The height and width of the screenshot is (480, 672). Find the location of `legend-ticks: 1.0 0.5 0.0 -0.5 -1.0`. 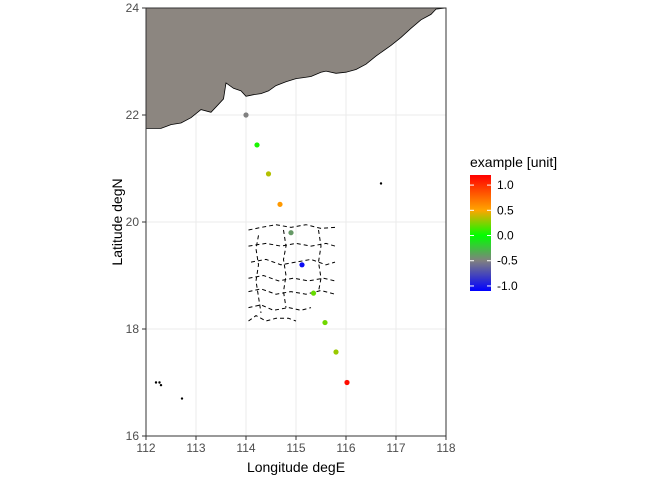

legend-ticks: 1.0 0.5 0.0 -0.5 -1.0 is located at coordinates (494, 235).